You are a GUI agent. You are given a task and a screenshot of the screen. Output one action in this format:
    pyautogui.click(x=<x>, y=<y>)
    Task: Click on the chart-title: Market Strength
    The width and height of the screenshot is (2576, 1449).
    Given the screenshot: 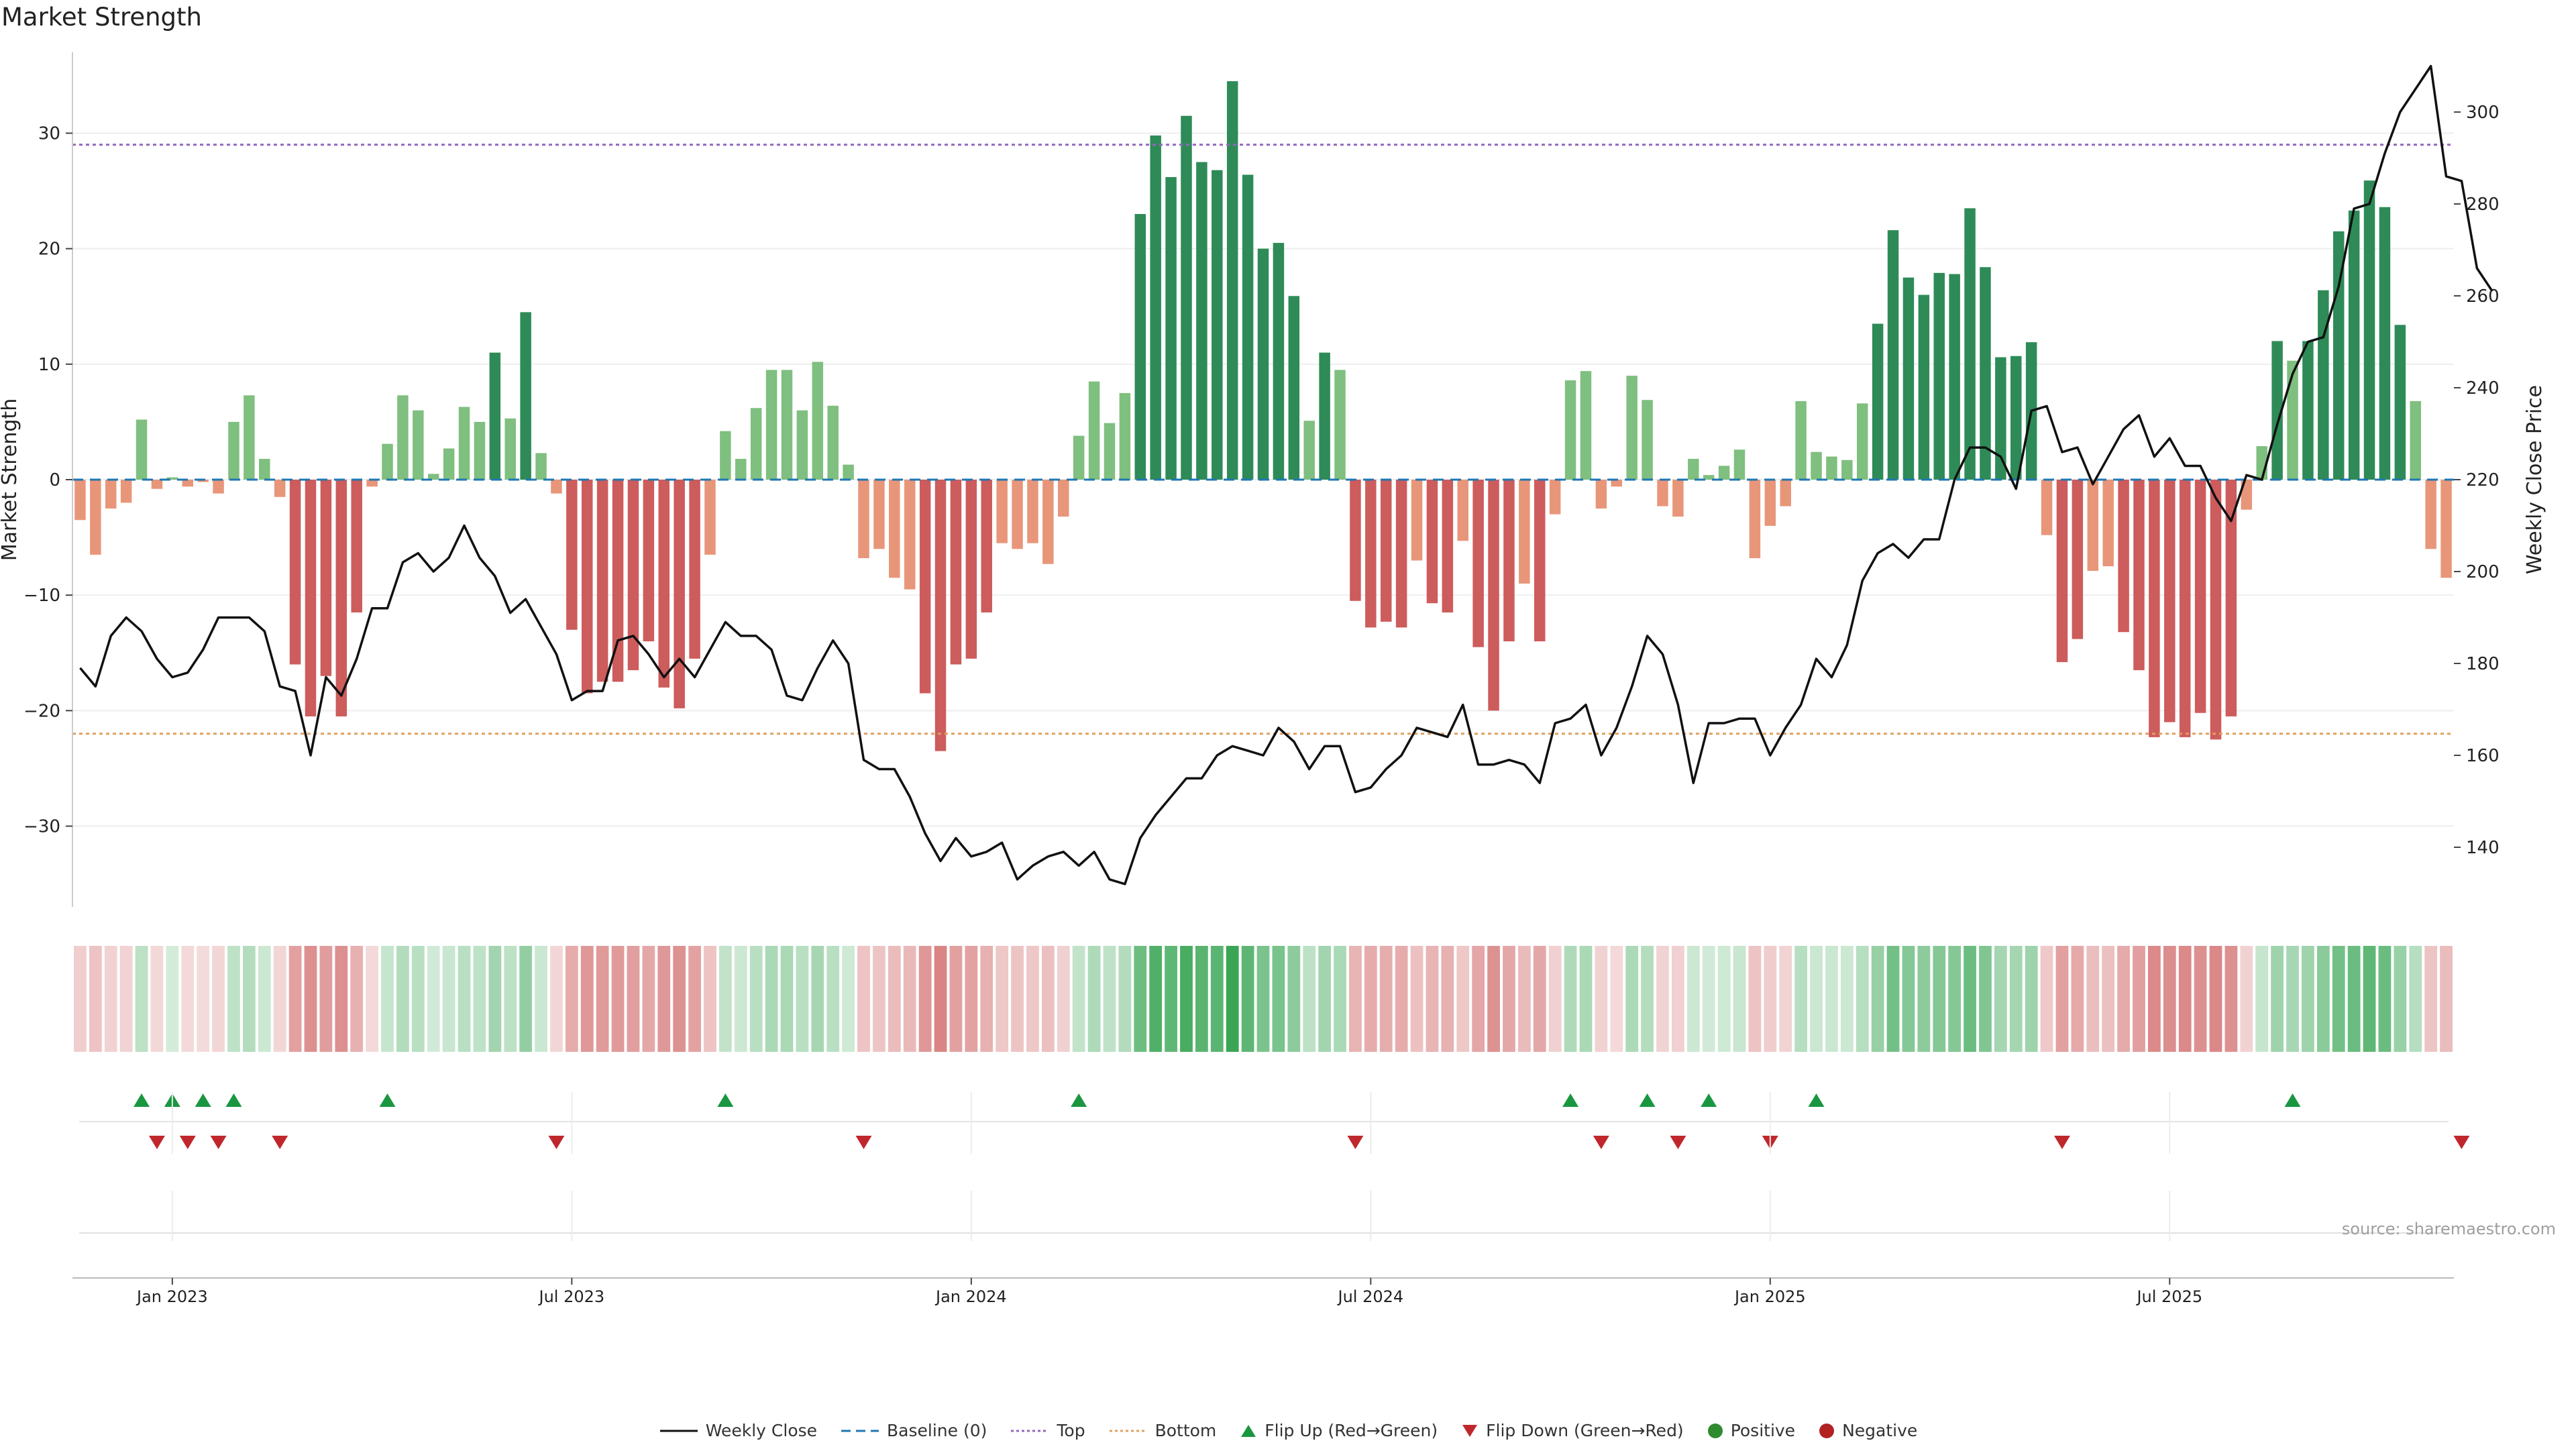 What is the action you would take?
    pyautogui.click(x=101, y=17)
    